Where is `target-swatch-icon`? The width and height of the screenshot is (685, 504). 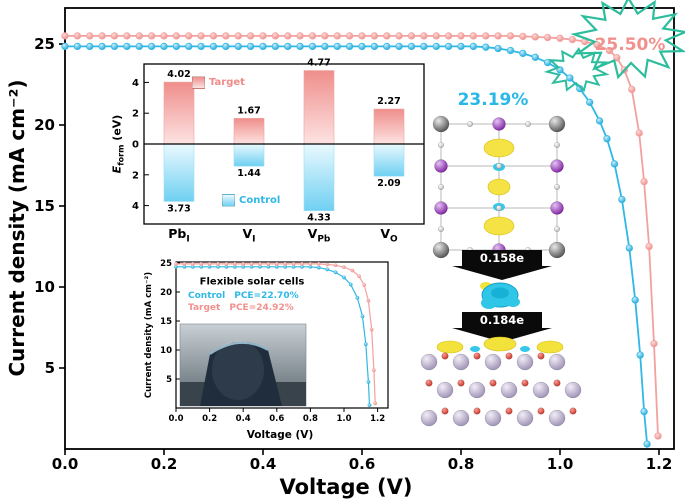
target-swatch-icon is located at coordinates (198, 82).